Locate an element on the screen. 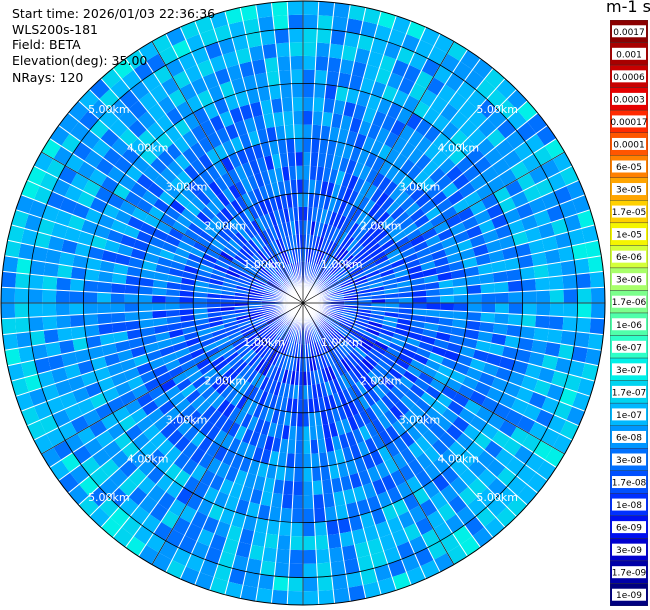 Image resolution: width=650 pixels, height=610 pixels. colorbar-label-bg is located at coordinates (629, 369).